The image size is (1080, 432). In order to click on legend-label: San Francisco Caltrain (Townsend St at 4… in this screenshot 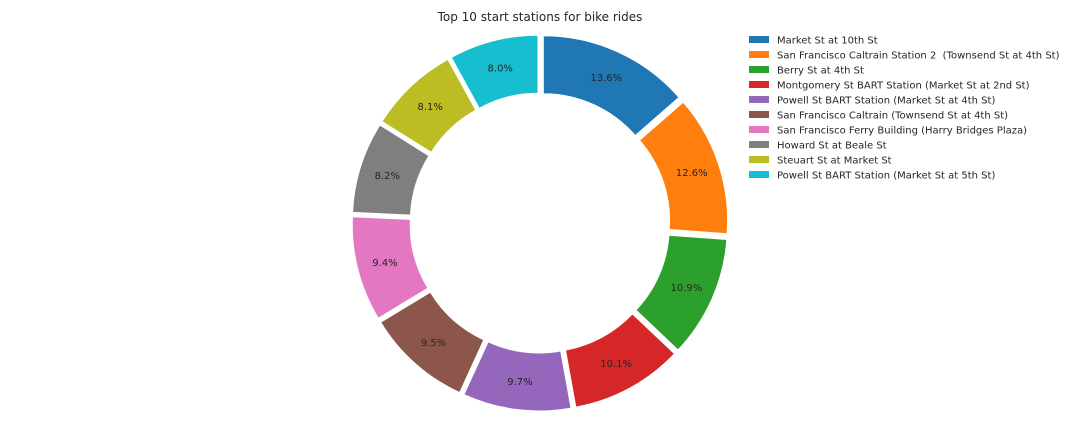, I will do `click(892, 116)`.